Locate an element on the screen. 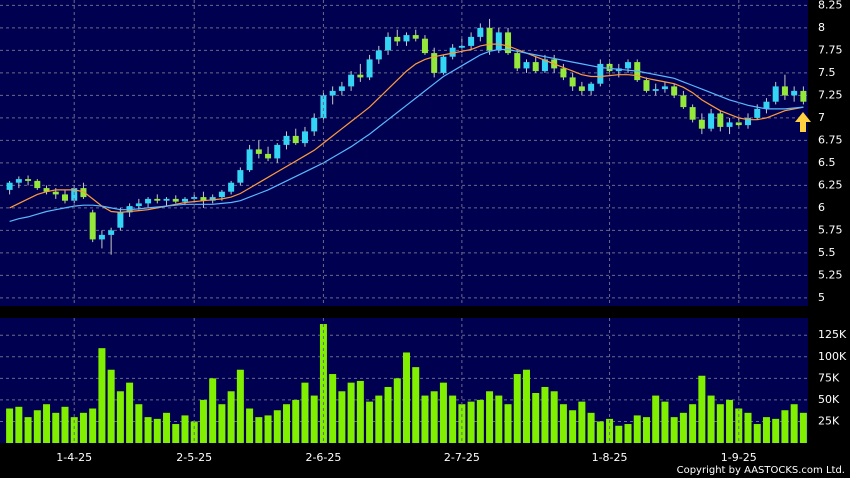 Image resolution: width=850 pixels, height=478 pixels. y-tick-label: 50K is located at coordinates (829, 399).